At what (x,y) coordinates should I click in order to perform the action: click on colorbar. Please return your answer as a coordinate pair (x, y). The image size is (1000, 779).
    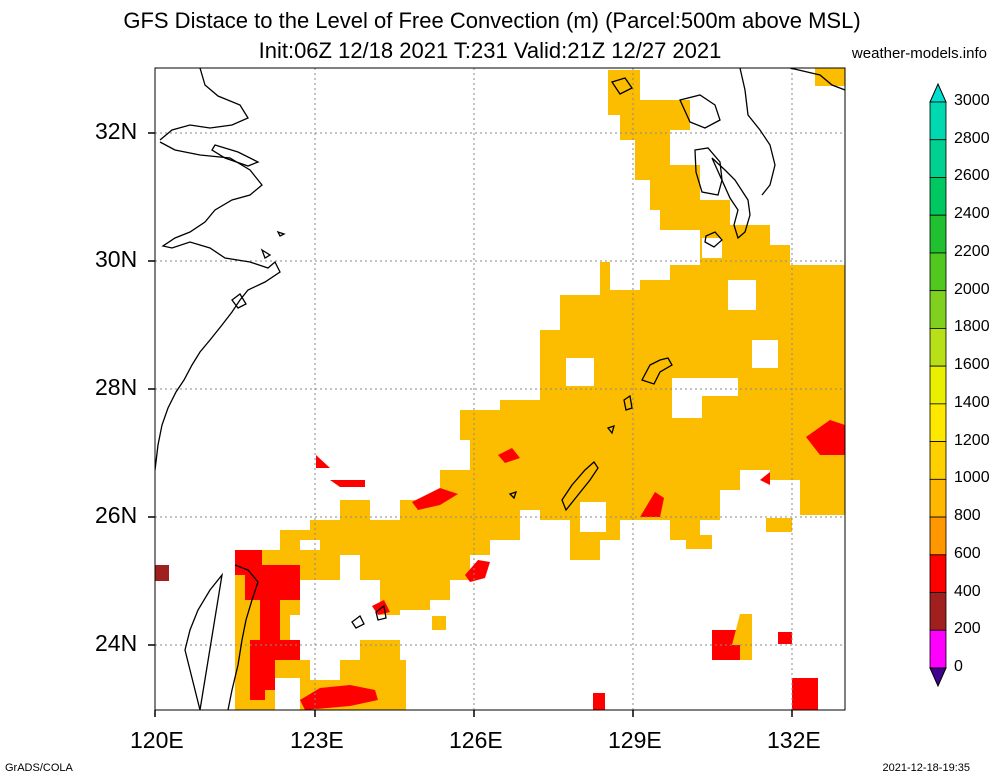
    Looking at the image, I should click on (938, 385).